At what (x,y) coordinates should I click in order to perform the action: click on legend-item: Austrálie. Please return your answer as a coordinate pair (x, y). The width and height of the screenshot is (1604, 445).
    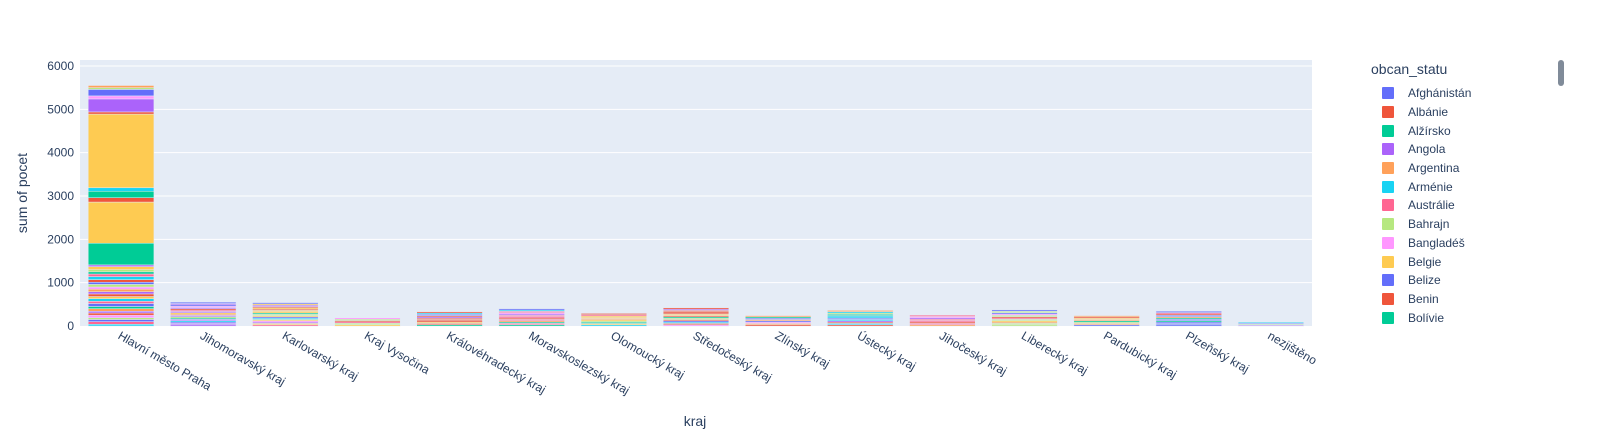
    Looking at the image, I should click on (1470, 205).